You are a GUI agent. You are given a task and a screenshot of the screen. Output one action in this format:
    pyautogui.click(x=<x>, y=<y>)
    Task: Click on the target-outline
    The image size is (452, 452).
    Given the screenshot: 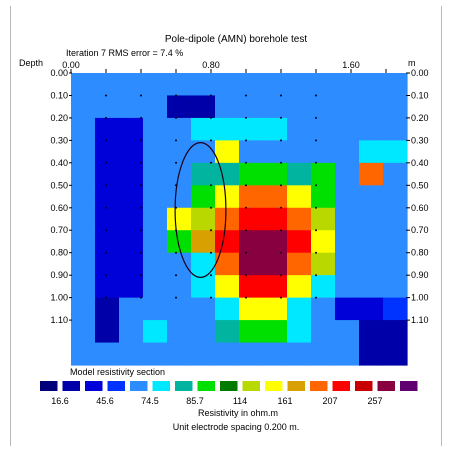 What is the action you would take?
    pyautogui.click(x=200, y=210)
    